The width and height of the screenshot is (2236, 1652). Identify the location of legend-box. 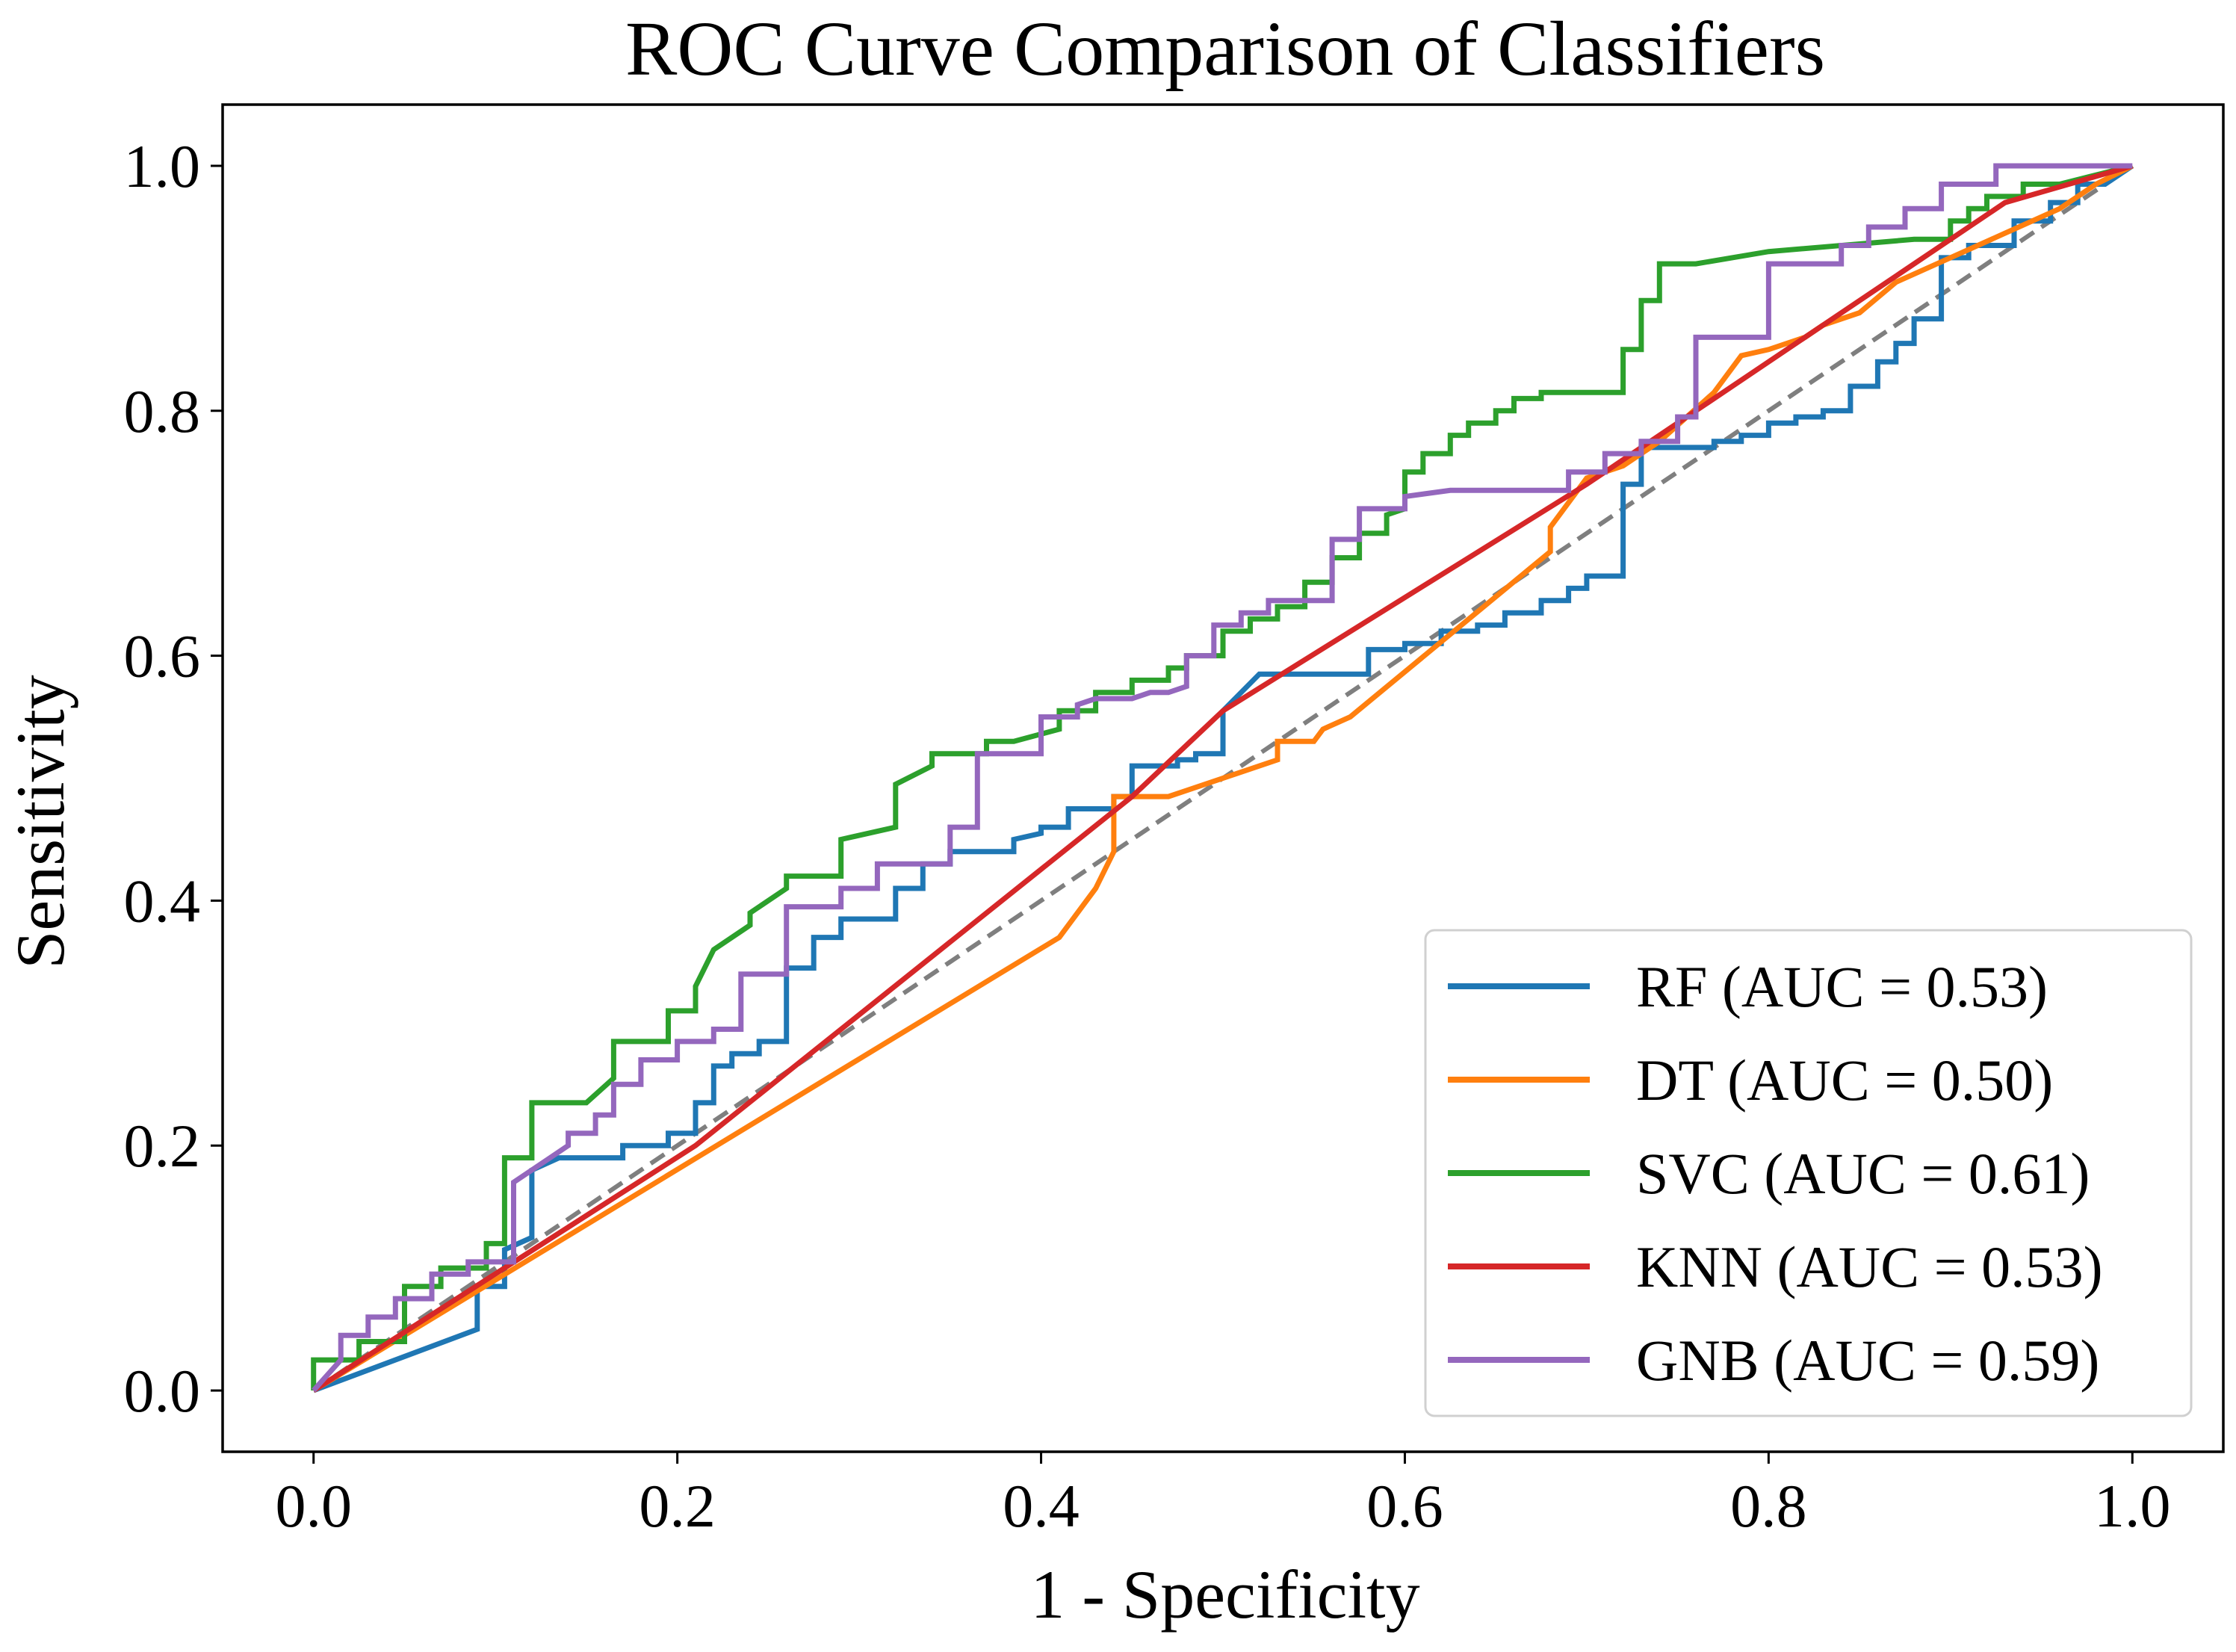
(1808, 1173).